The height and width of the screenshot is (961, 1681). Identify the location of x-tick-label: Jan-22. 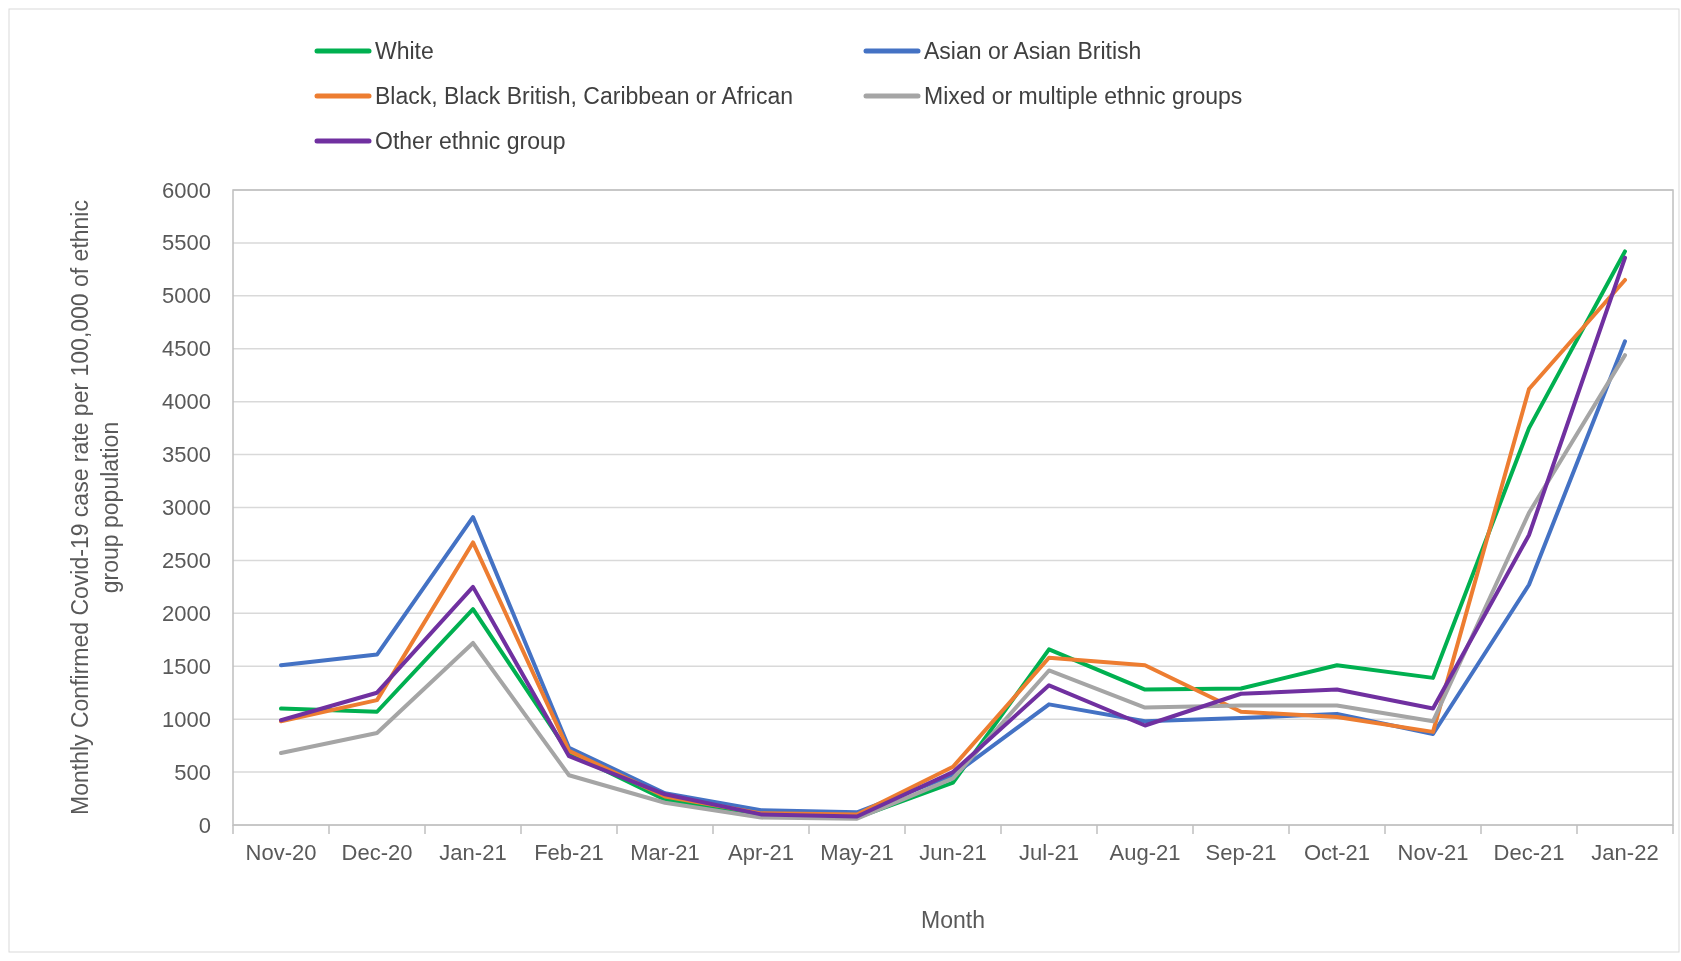
(1625, 852).